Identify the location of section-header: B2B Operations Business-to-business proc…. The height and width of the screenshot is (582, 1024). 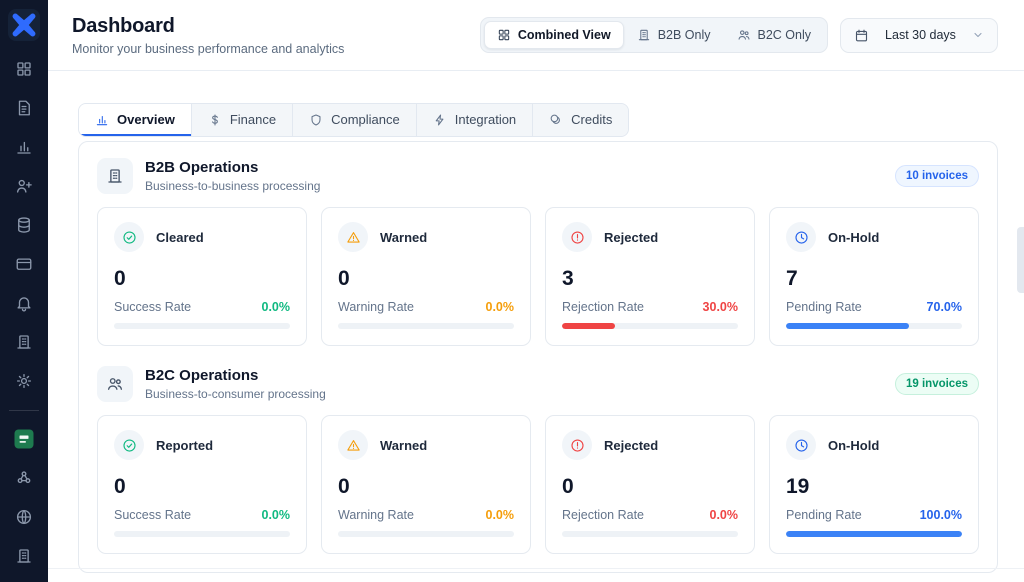
(538, 176).